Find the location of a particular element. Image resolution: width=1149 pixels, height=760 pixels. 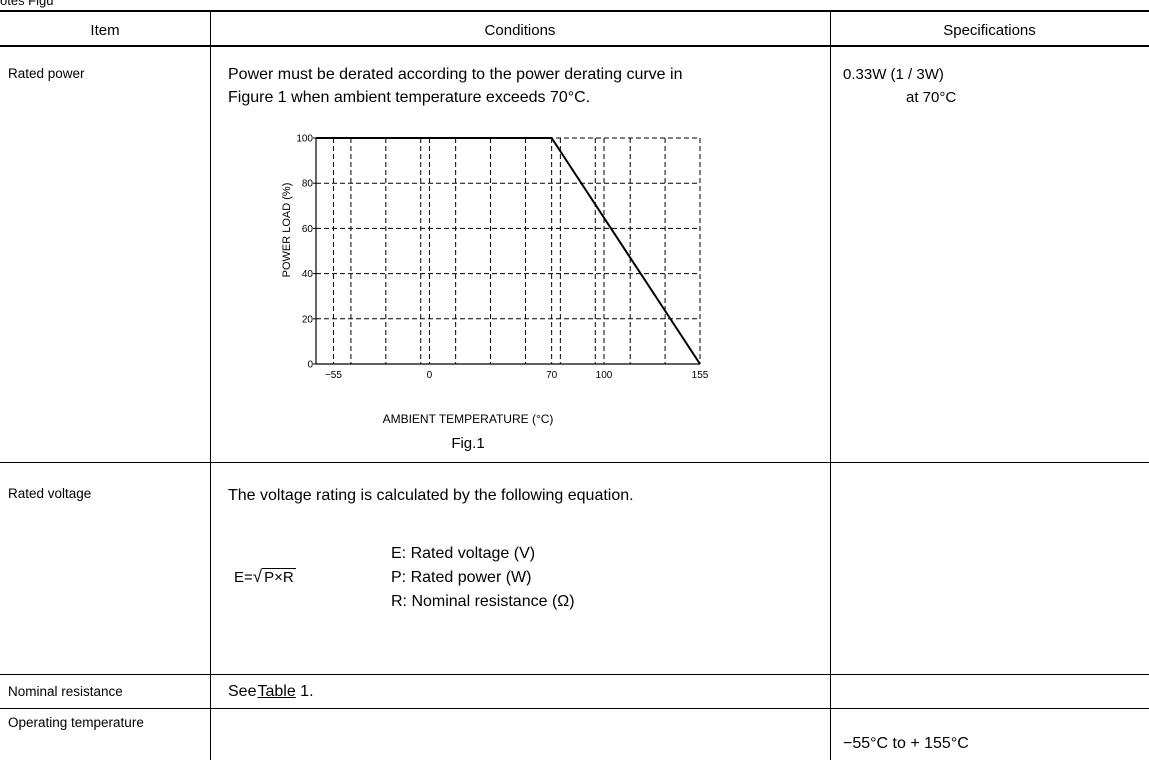

x-tick-label: 0 is located at coordinates (430, 375).